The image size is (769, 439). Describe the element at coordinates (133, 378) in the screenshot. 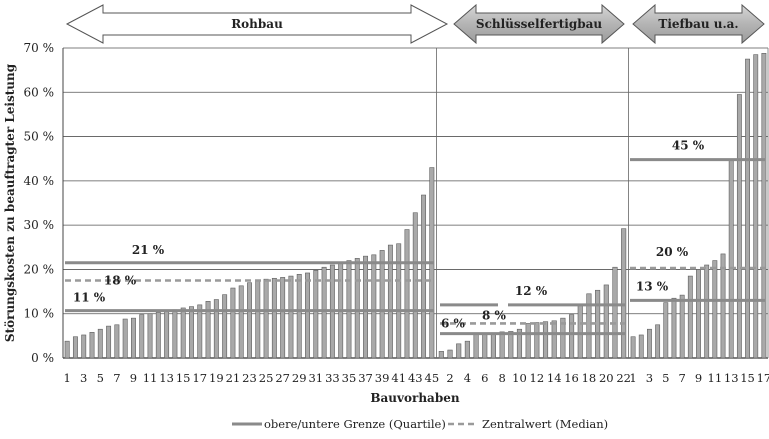

I see `x-tick-label: 9` at that location.